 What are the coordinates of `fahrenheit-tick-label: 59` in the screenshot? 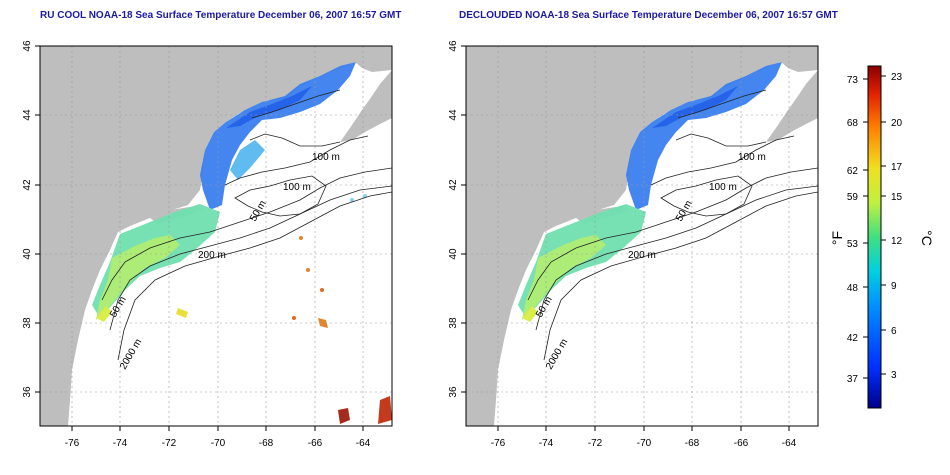 It's located at (853, 197).